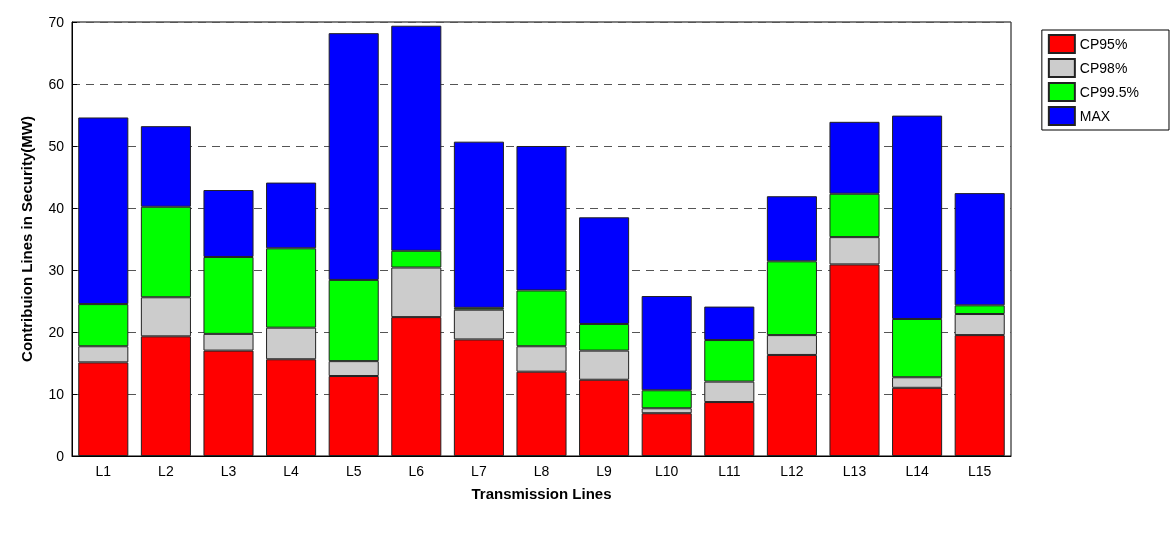 The image size is (1171, 534). What do you see at coordinates (667, 471) in the screenshot?
I see `x-tick-label: L10` at bounding box center [667, 471].